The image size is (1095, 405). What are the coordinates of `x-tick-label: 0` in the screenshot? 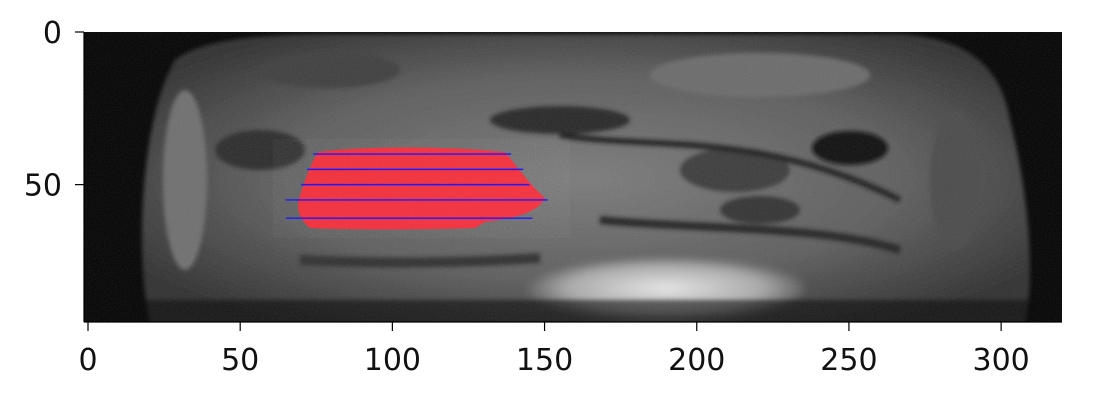 It's located at (87, 360).